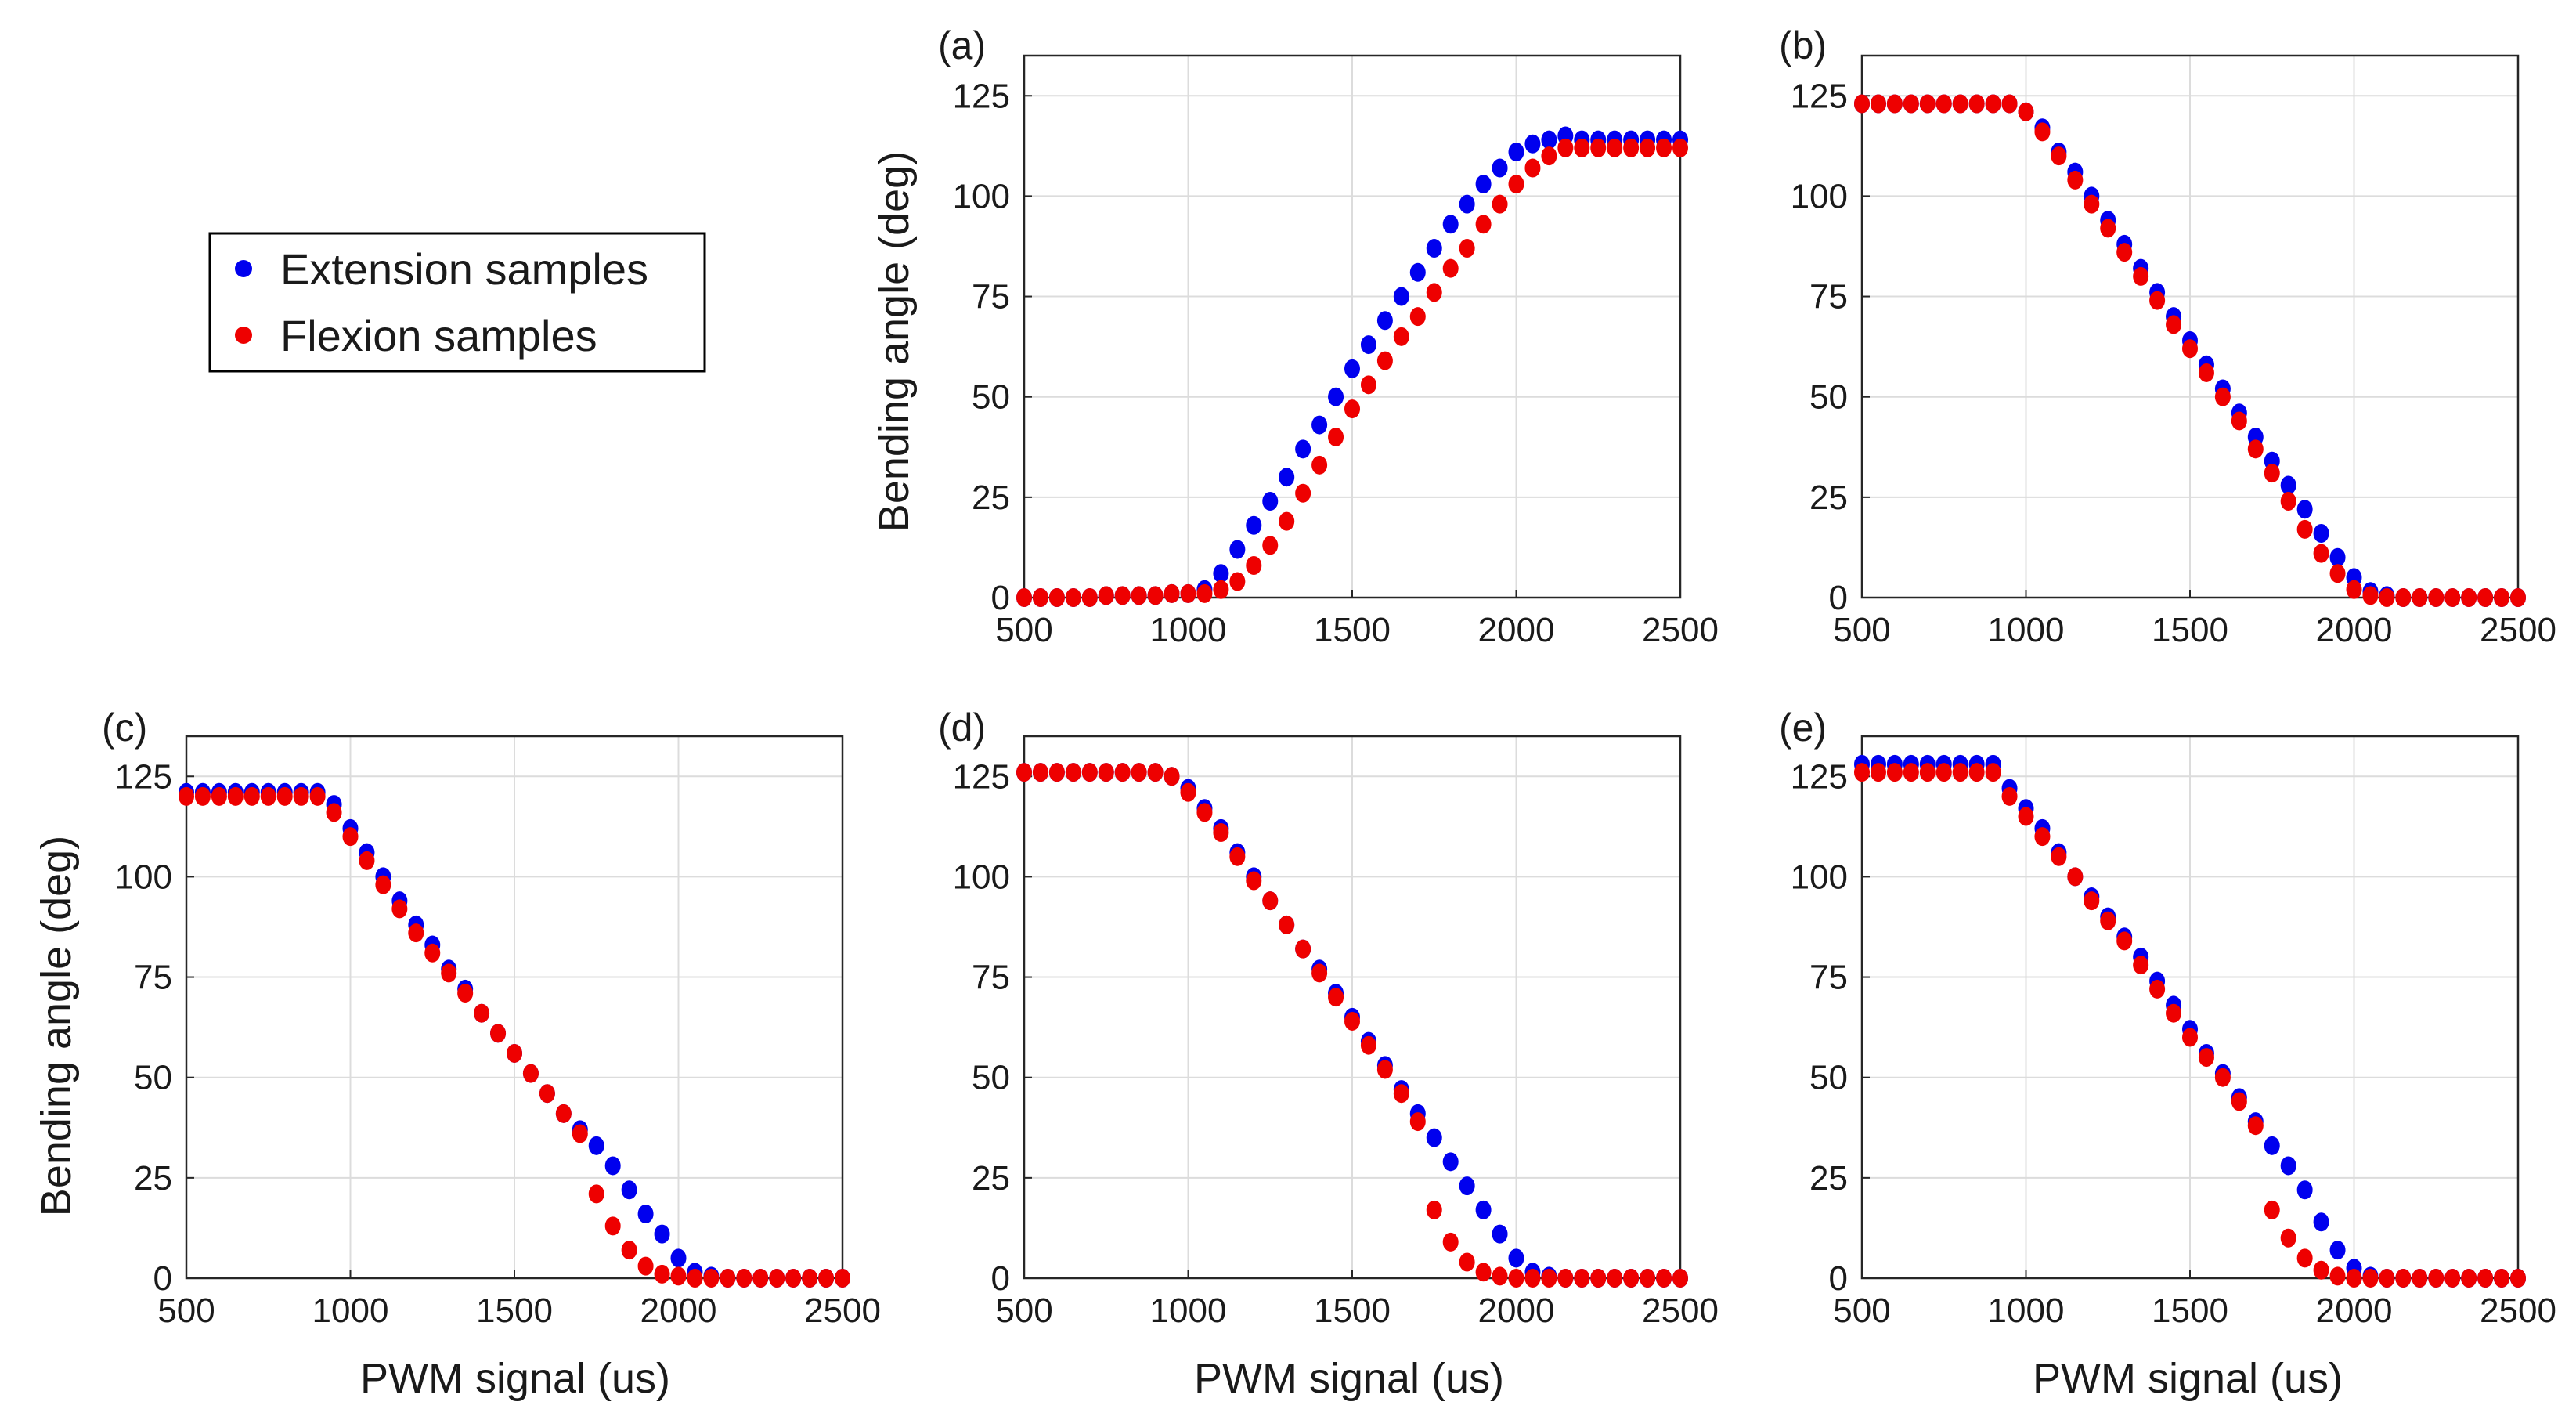 The height and width of the screenshot is (1427, 2576). I want to click on plot-frame-c, so click(514, 1007).